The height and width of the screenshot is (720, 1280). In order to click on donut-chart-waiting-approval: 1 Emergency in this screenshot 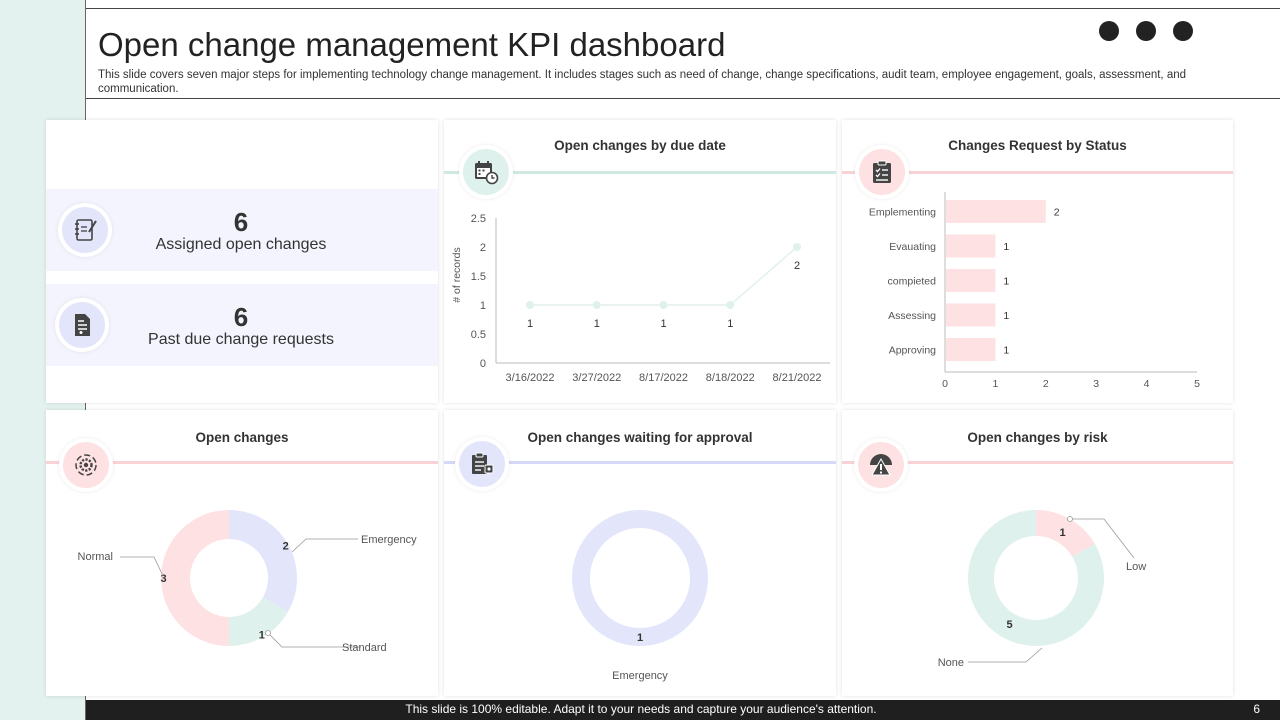, I will do `click(640, 596)`.